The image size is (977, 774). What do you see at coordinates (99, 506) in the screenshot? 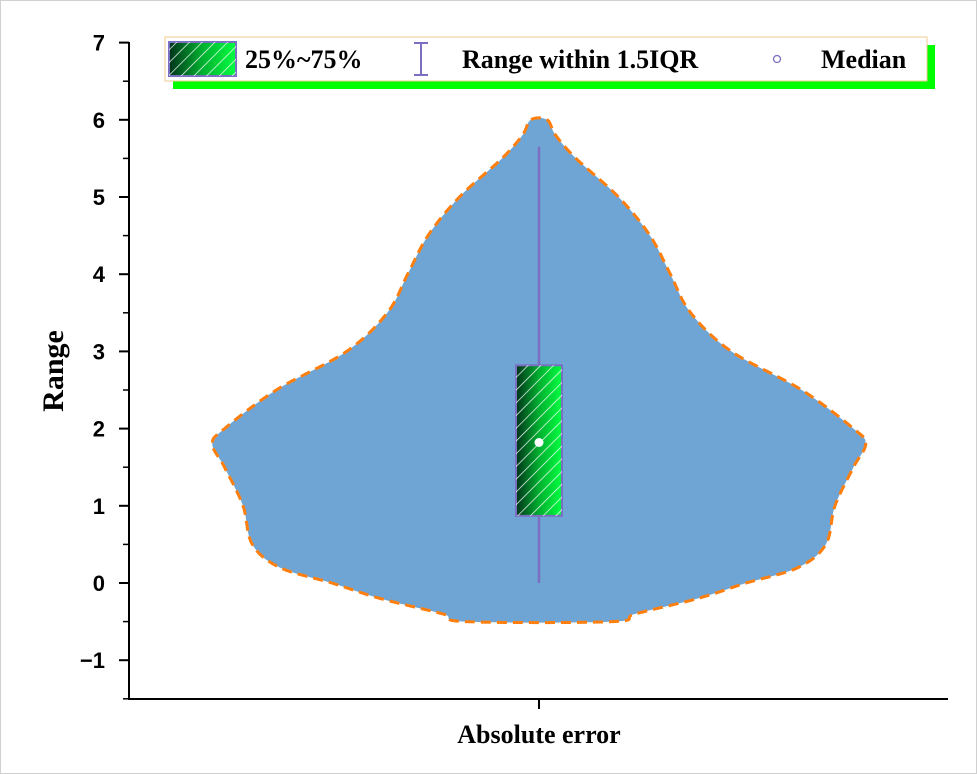
I see `y-tick-label: 1` at bounding box center [99, 506].